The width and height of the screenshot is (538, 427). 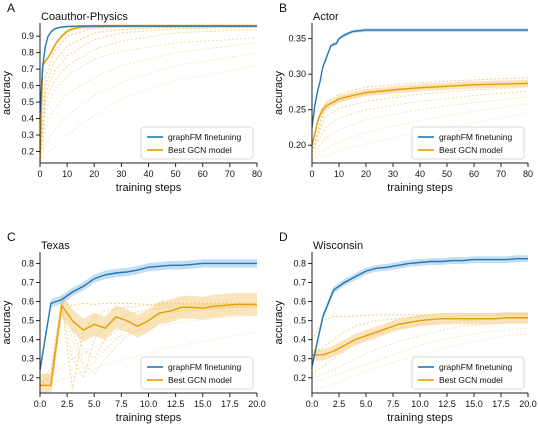 I want to click on x-tick-label: 2.5, so click(x=67, y=404).